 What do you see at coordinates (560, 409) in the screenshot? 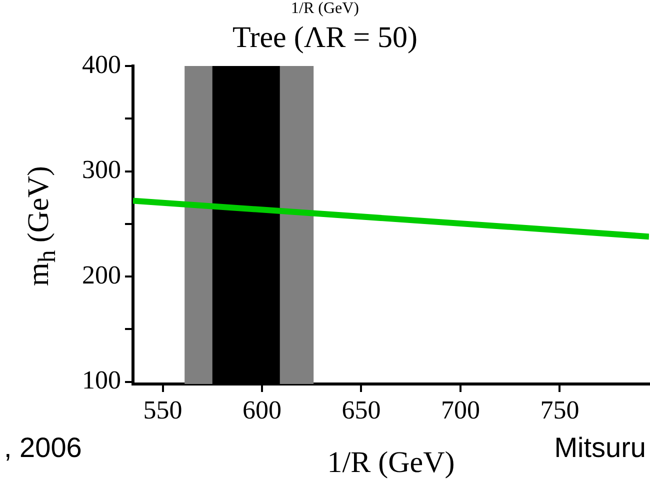
I see `x-tick-label: 750` at bounding box center [560, 409].